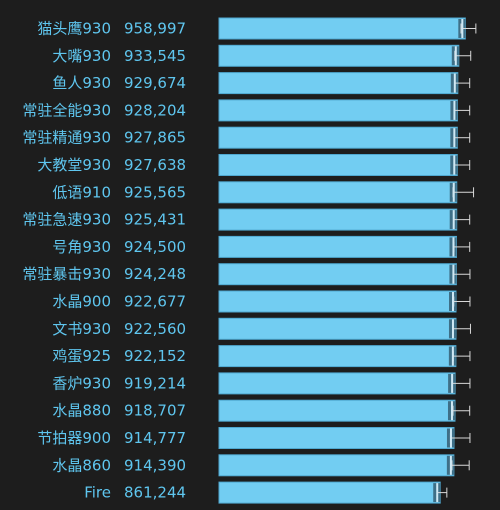 The width and height of the screenshot is (500, 510). Describe the element at coordinates (155, 493) in the screenshot. I see `value-label: 861,244` at that location.